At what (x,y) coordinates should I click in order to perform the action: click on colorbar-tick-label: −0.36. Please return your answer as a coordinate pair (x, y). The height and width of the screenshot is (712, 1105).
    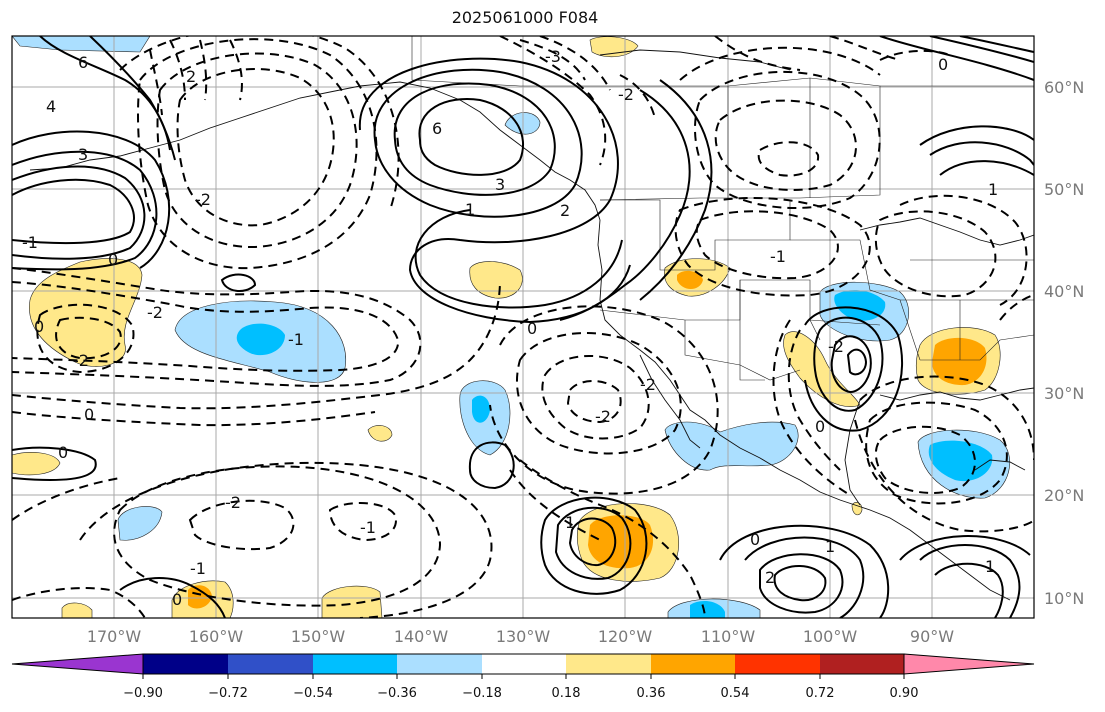
    Looking at the image, I should click on (397, 693).